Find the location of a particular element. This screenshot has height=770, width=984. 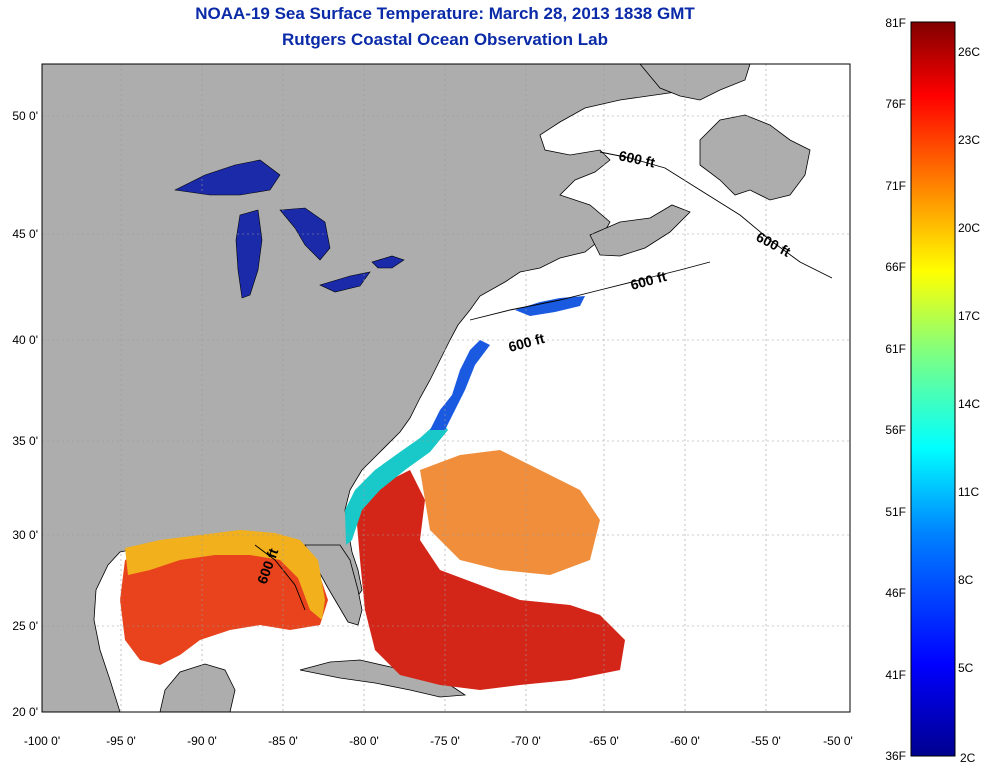

lat-tick-label: 30 0' is located at coordinates (25, 535).